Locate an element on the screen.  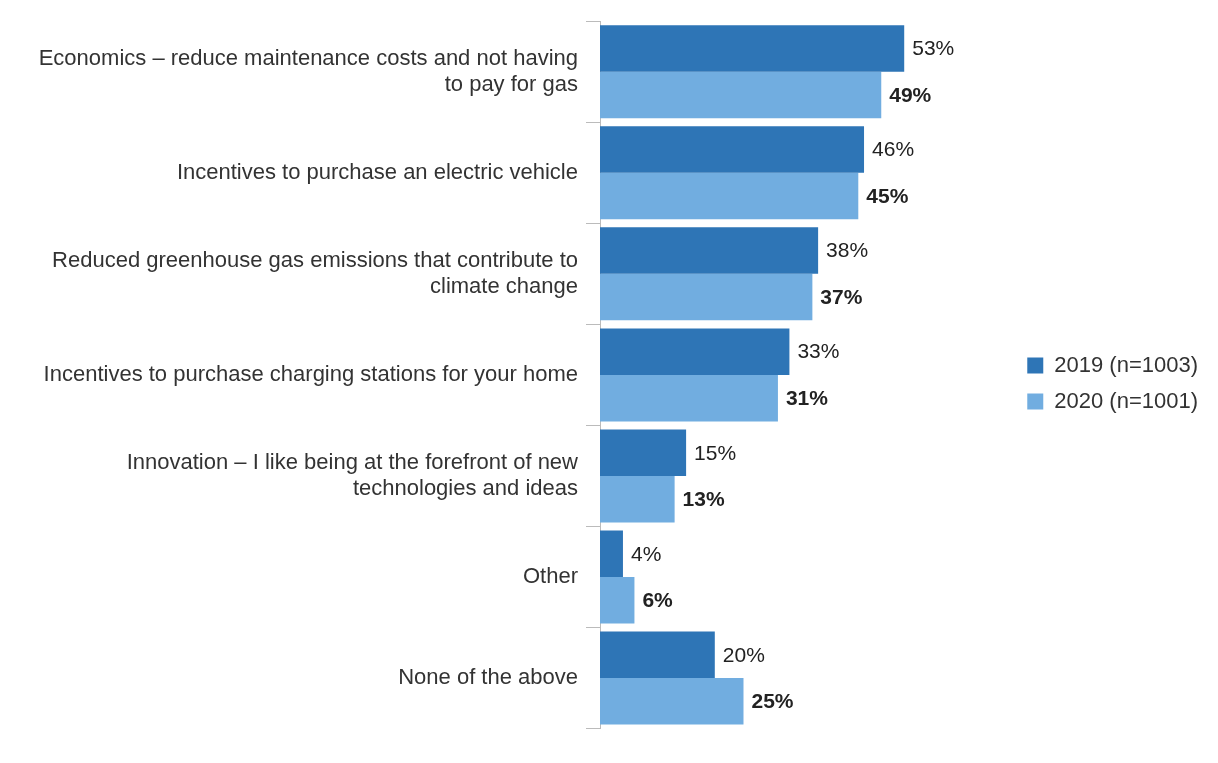
data-label: 45% is located at coordinates (887, 195).